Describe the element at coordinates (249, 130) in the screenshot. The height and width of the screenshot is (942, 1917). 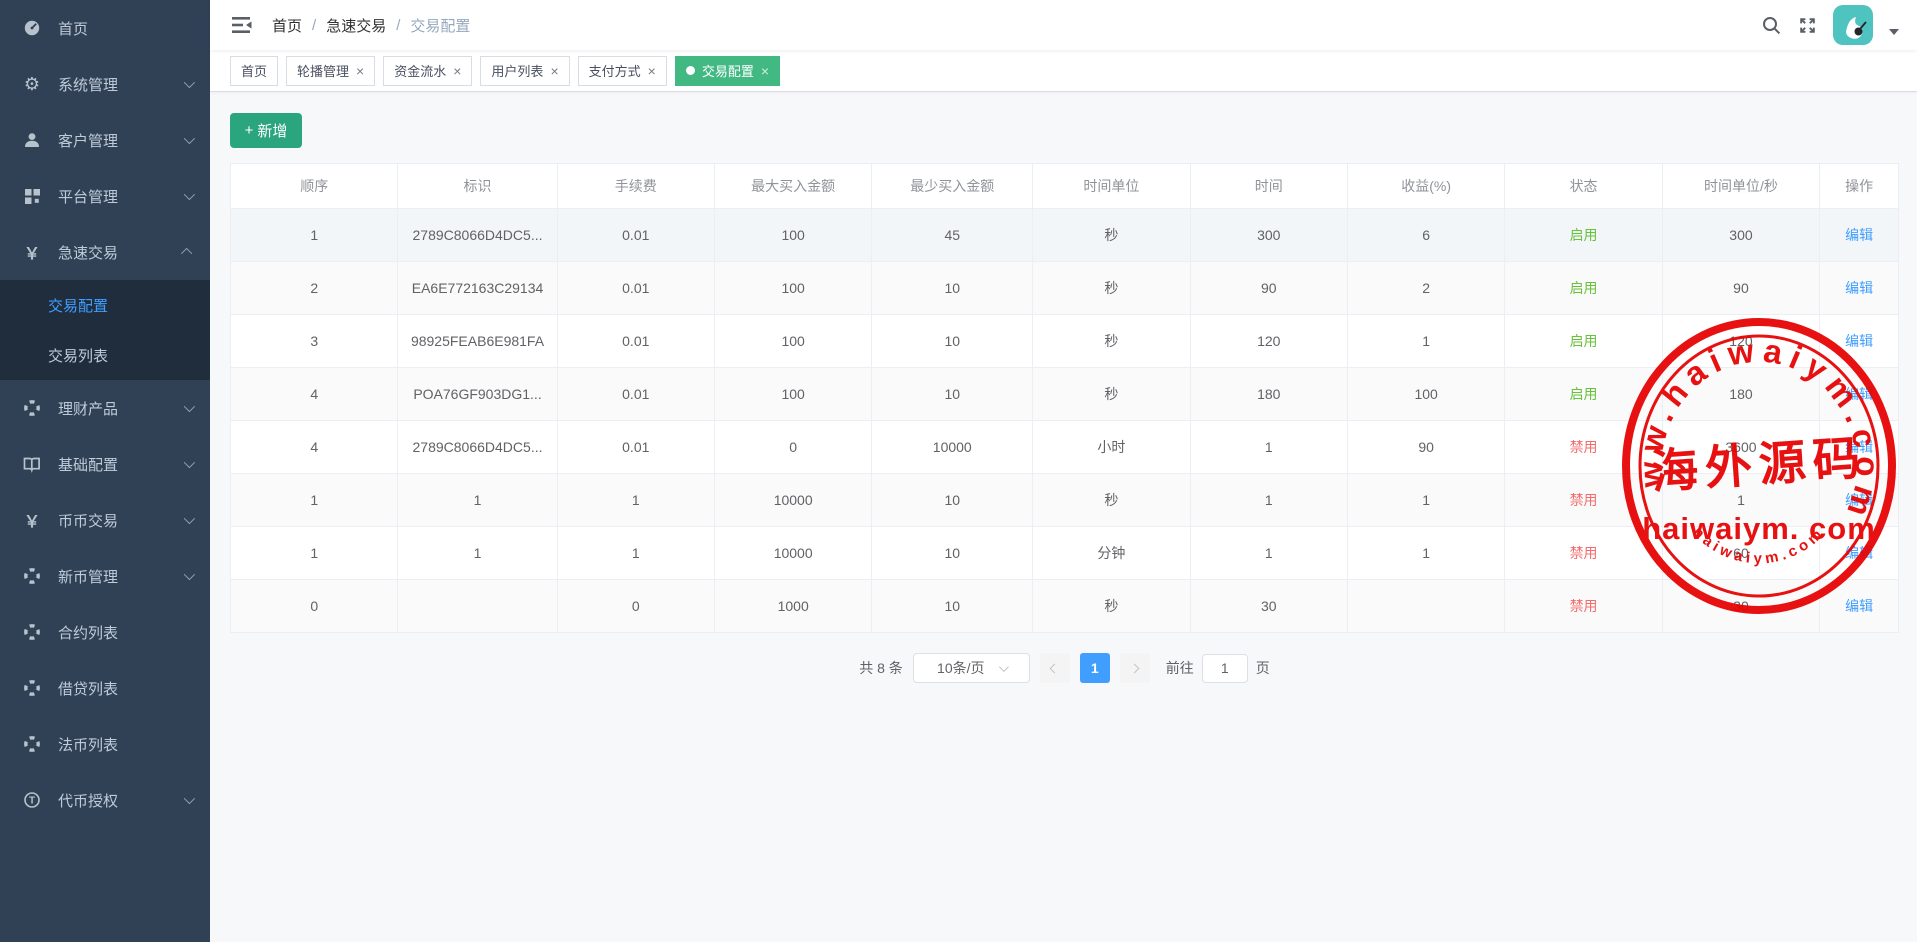
I see `plus-icon: +` at that location.